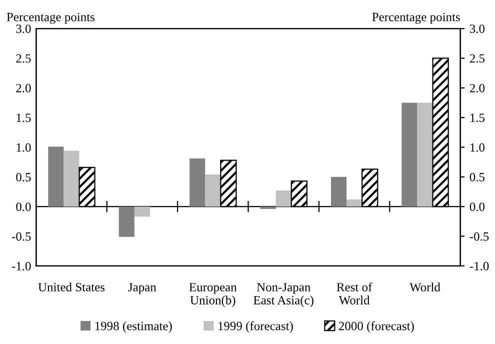 This screenshot has height=344, width=495. I want to click on y2-tick-label: -1.0, so click(479, 266).